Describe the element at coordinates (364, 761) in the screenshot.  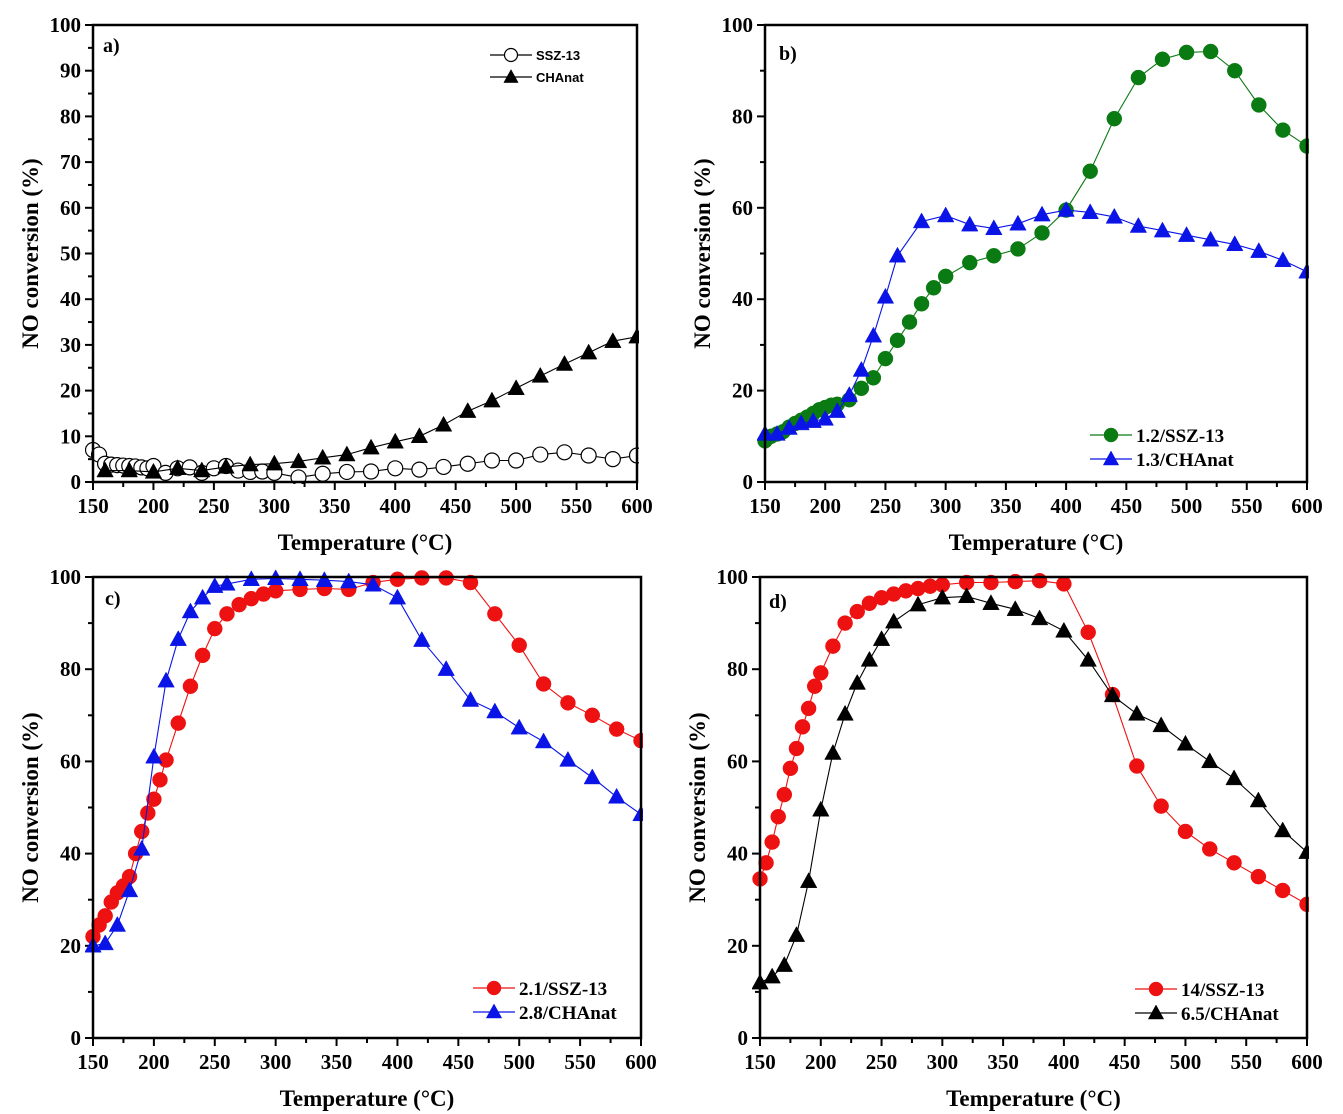
I see `series-2-8-chanat` at that location.